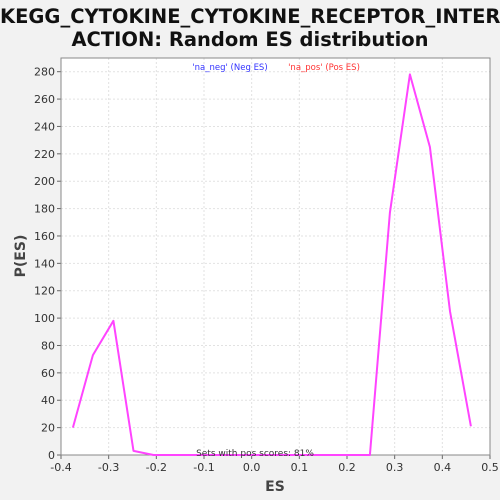 The height and width of the screenshot is (500, 500). What do you see at coordinates (44, 236) in the screenshot?
I see `y-tick-label: 160` at bounding box center [44, 236].